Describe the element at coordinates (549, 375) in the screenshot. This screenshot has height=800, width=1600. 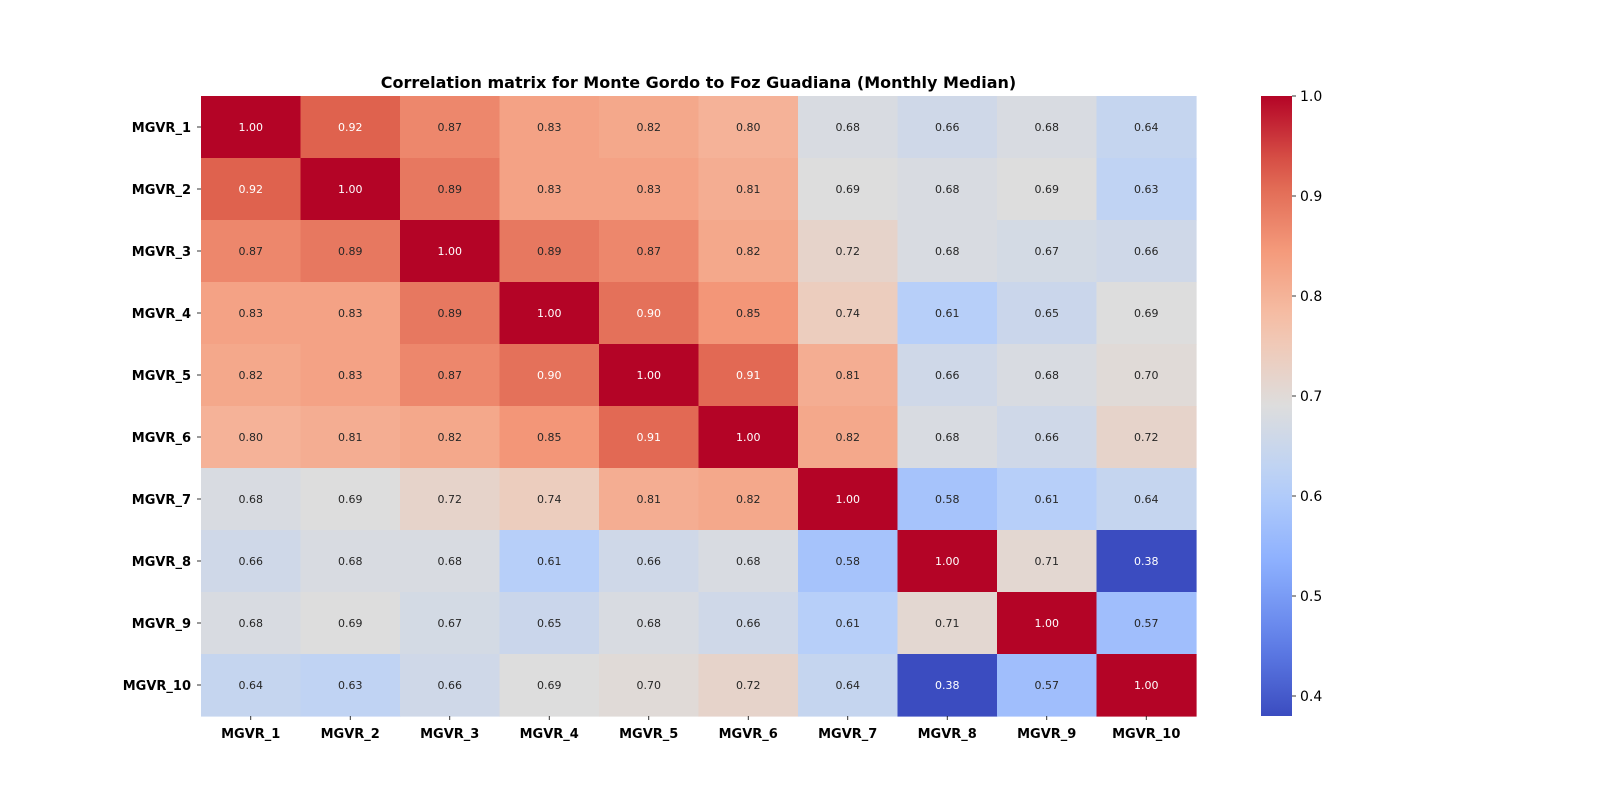
I see `cell-value-label-5-4: 0.90` at that location.